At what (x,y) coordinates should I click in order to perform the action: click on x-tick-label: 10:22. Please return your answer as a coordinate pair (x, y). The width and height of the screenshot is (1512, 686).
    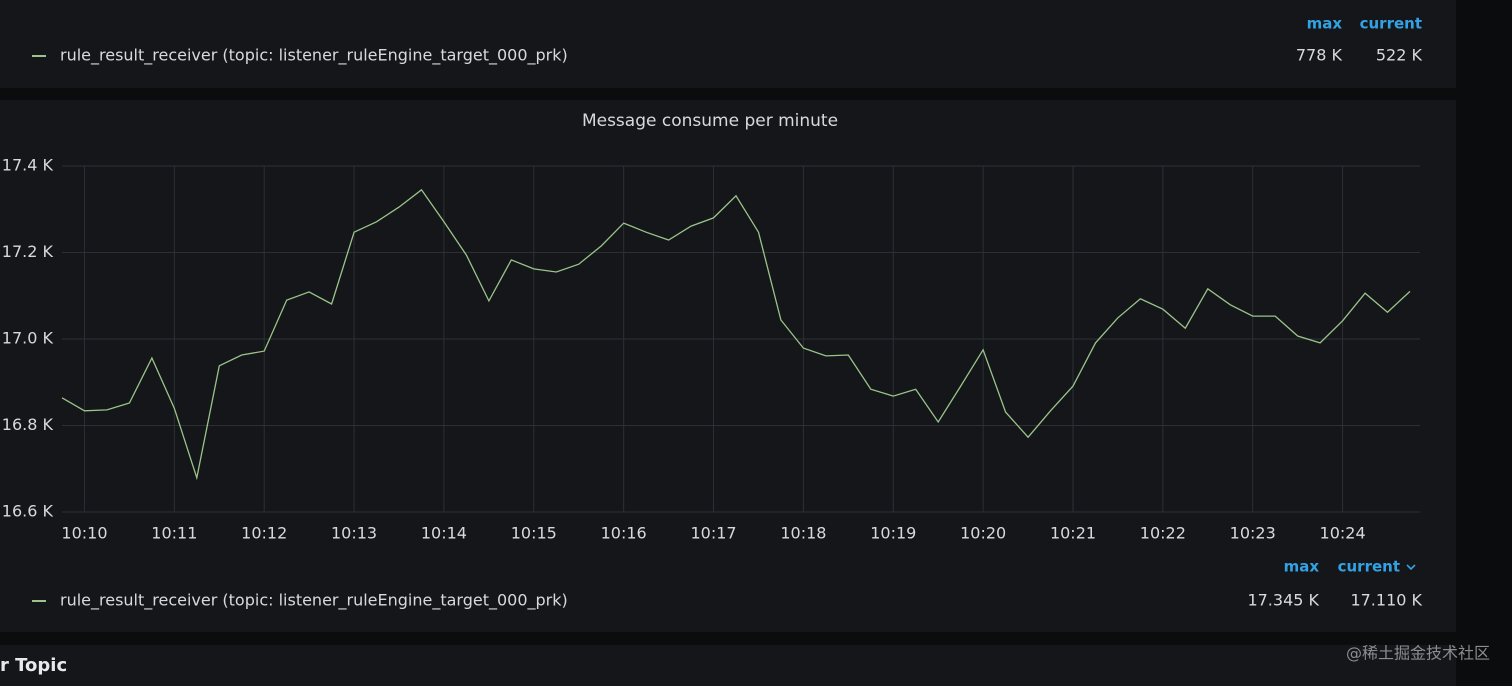
    Looking at the image, I should click on (1163, 533).